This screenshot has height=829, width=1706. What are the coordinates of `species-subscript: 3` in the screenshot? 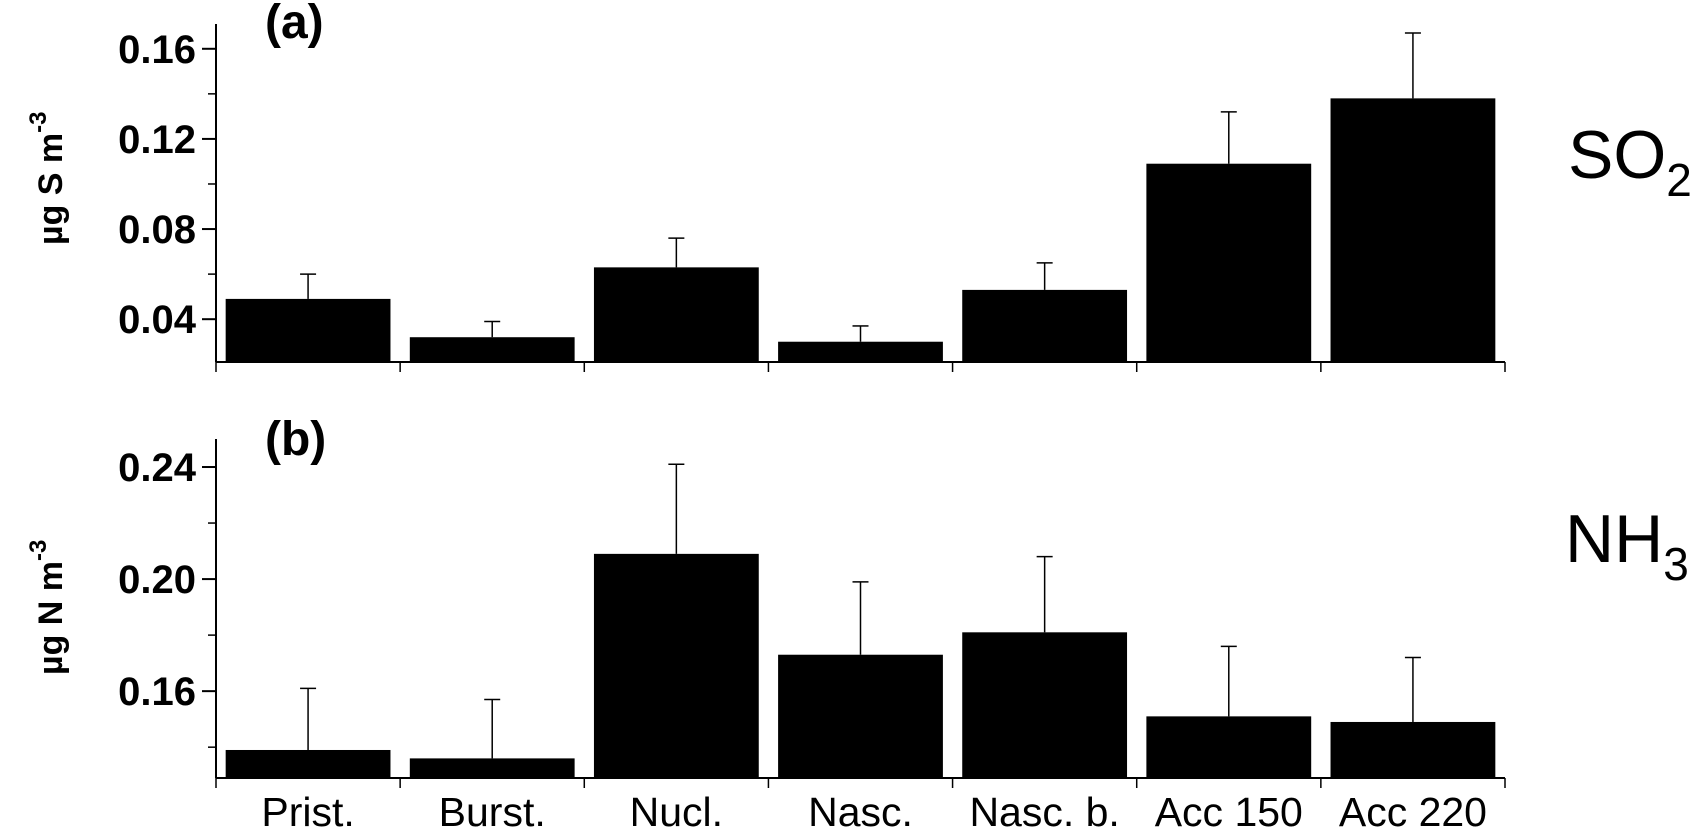 It's located at (1676, 564).